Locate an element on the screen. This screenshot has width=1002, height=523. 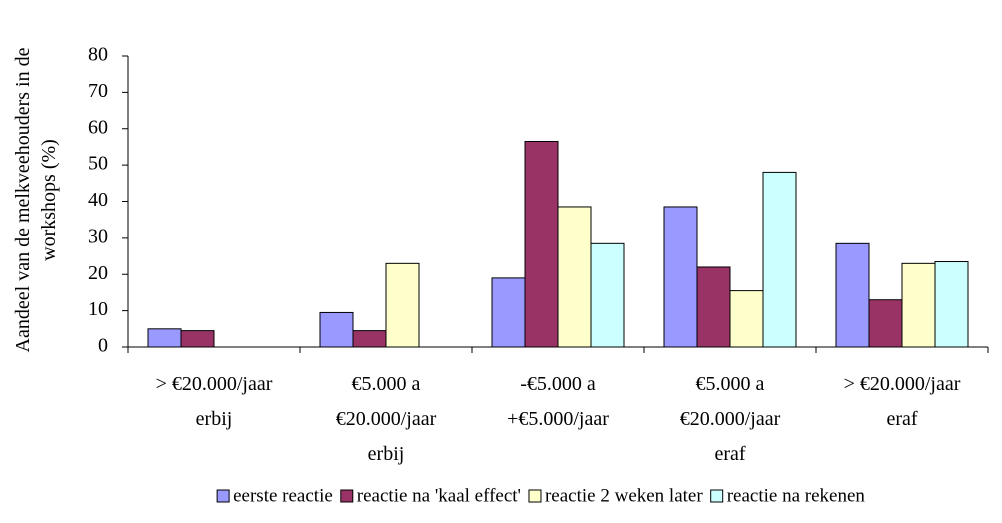
x-tick-label: €5.000 a €20.000/jaar eraf is located at coordinates (730, 419).